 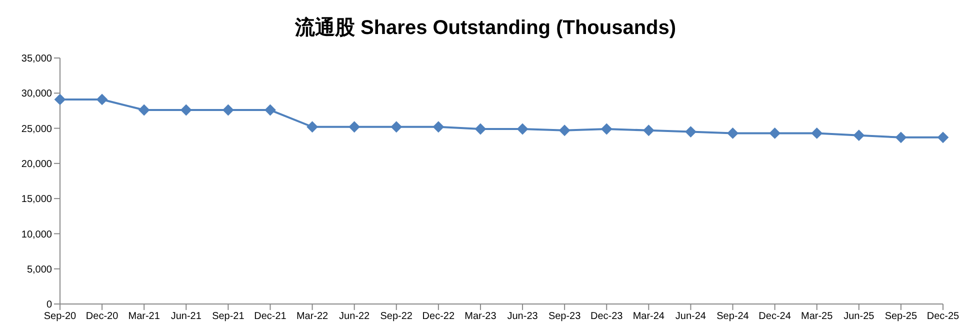 I want to click on x-tick-label: Jun-22, so click(x=354, y=316).